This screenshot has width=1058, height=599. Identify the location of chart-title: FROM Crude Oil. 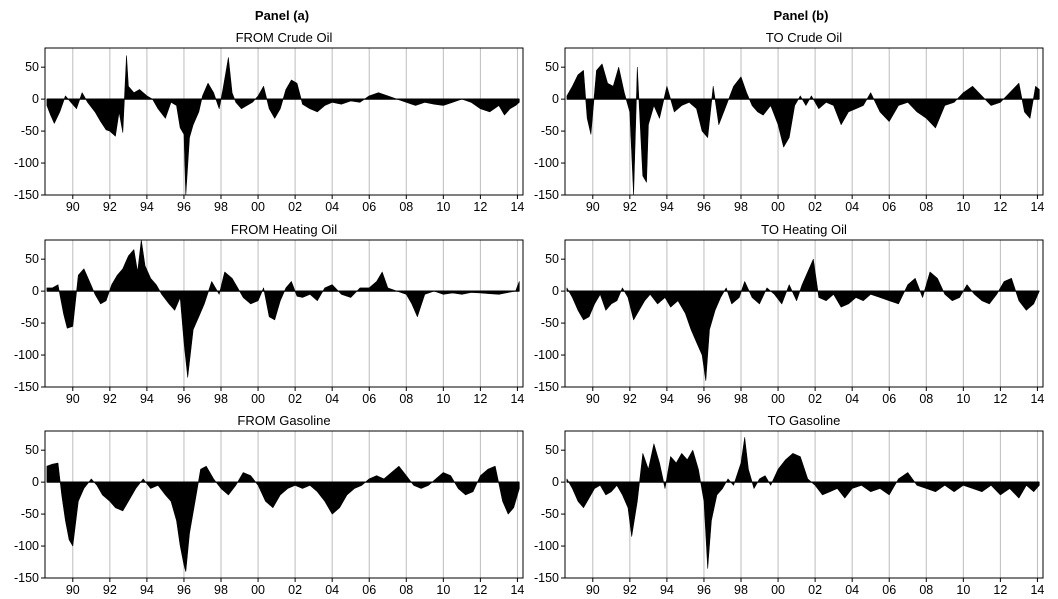
(284, 37).